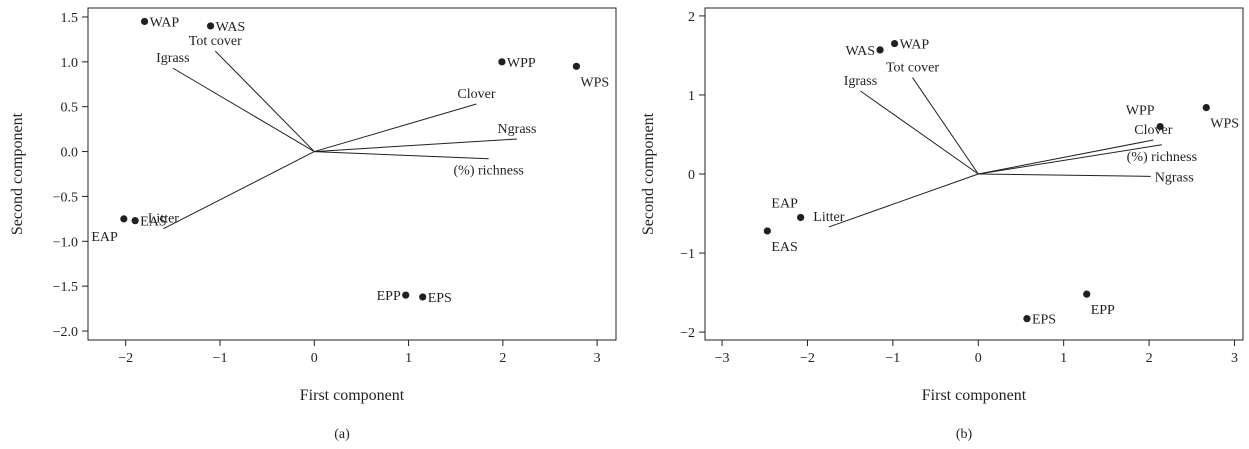  I want to click on panel-b-vector-label: Igrass, so click(860, 81).